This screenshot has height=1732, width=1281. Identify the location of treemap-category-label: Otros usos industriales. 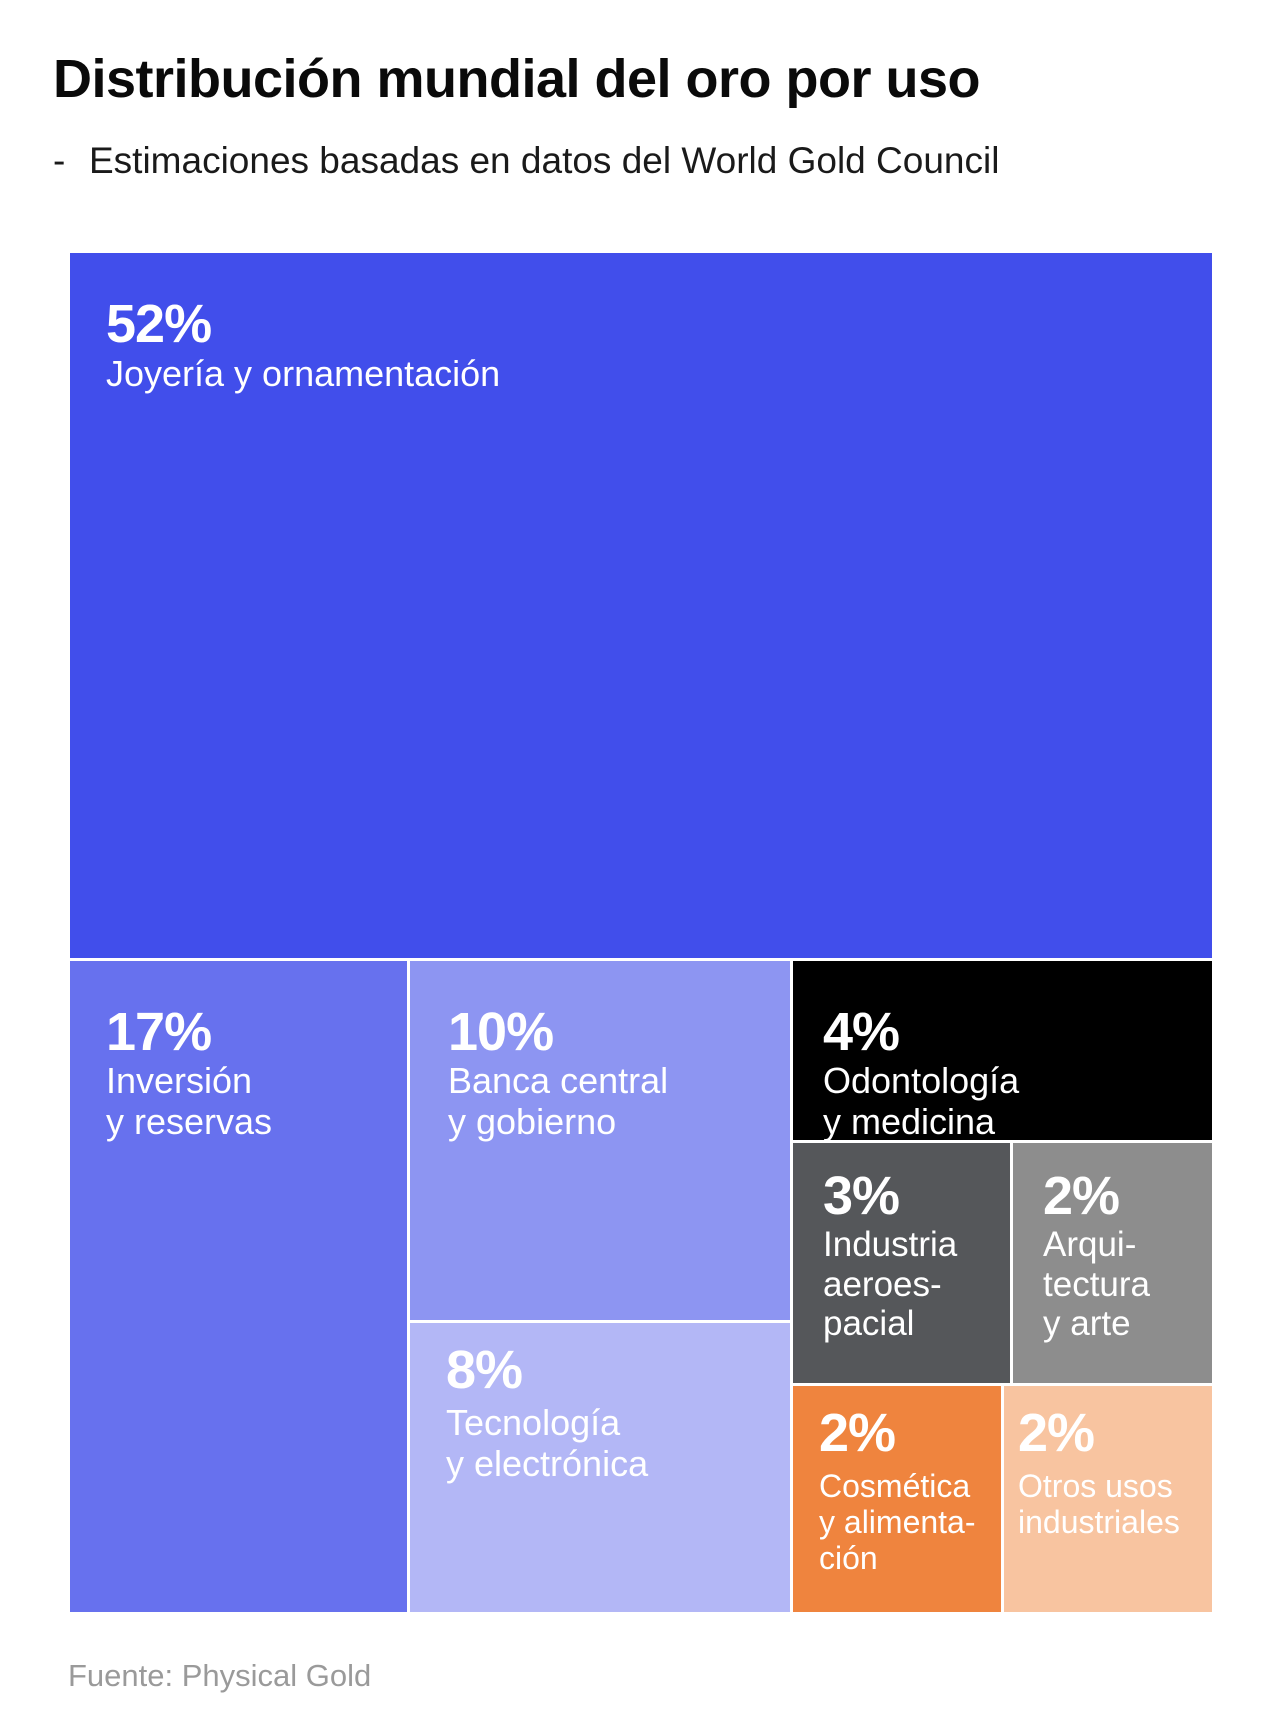
(1099, 1504).